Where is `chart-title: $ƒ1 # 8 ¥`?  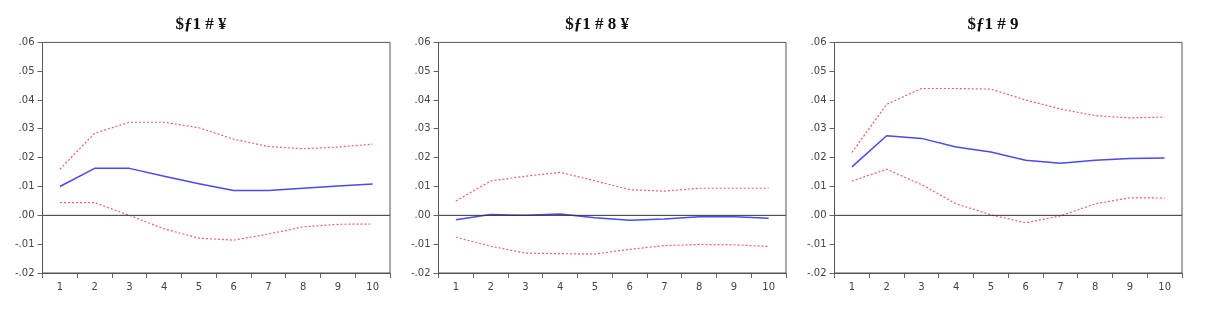
chart-title: $ƒ1 # 8 ¥ is located at coordinates (597, 23).